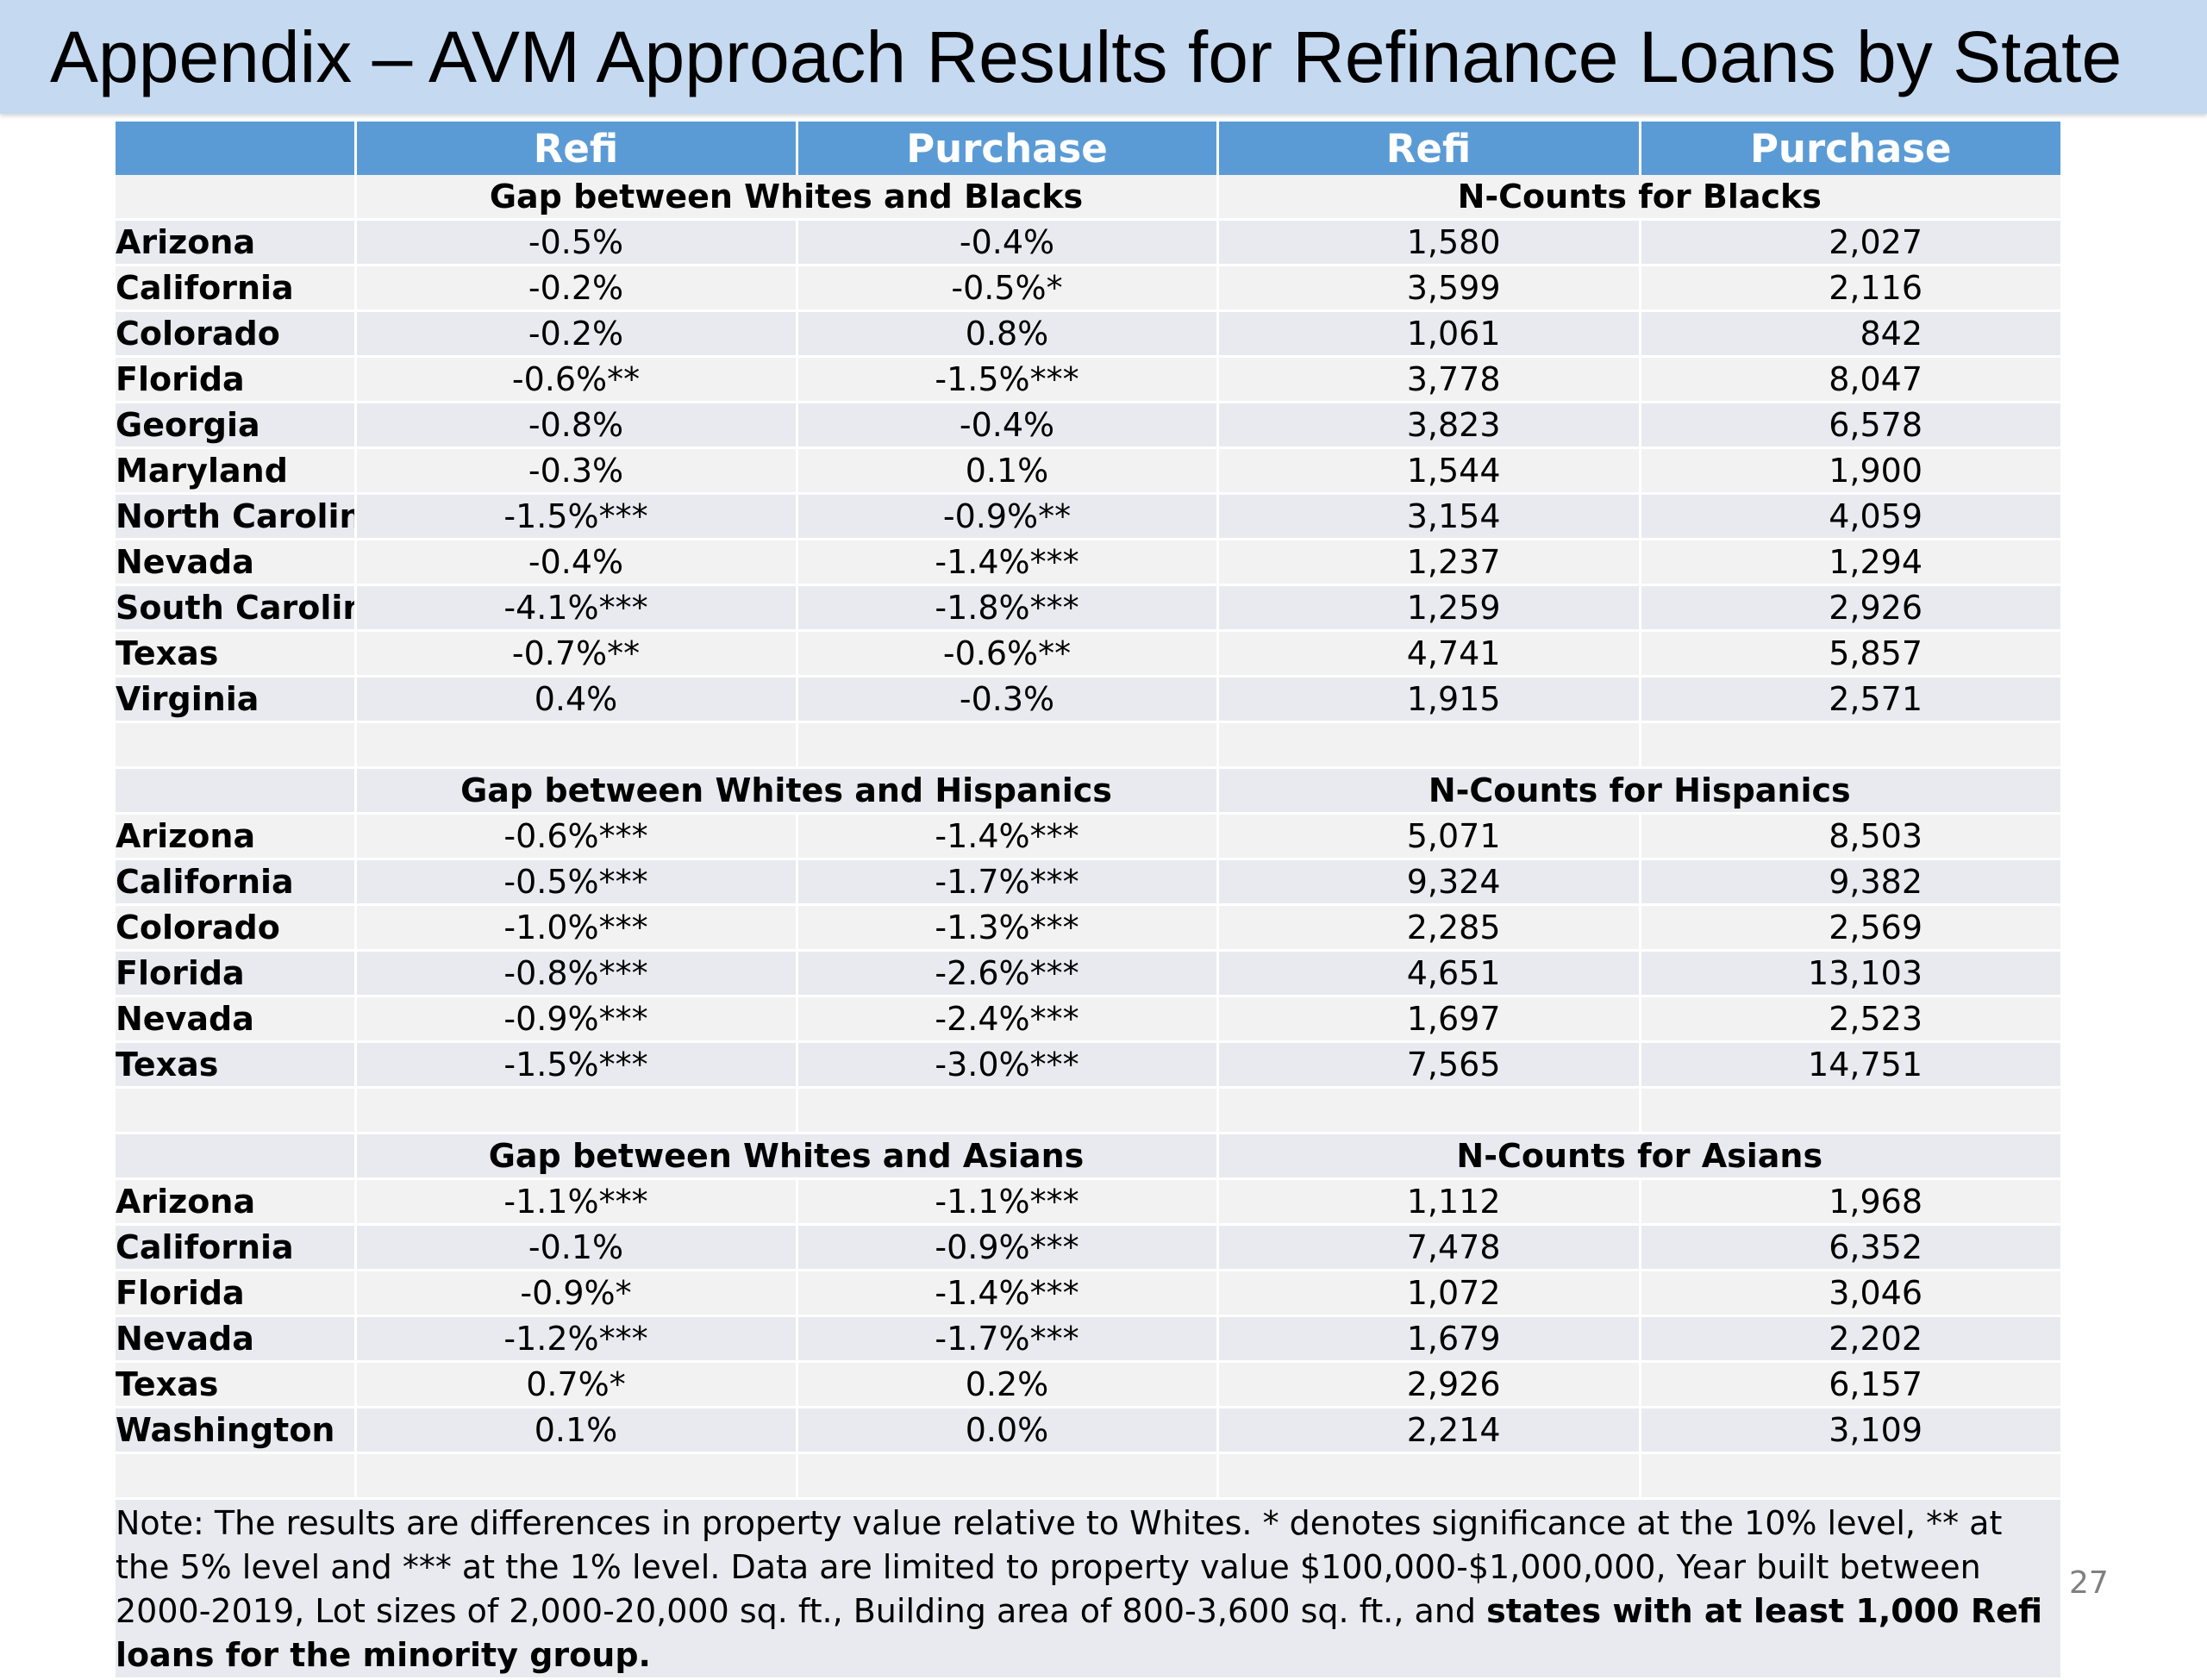 The width and height of the screenshot is (2207, 1680). What do you see at coordinates (235, 791) in the screenshot?
I see `section-spacer-cell` at bounding box center [235, 791].